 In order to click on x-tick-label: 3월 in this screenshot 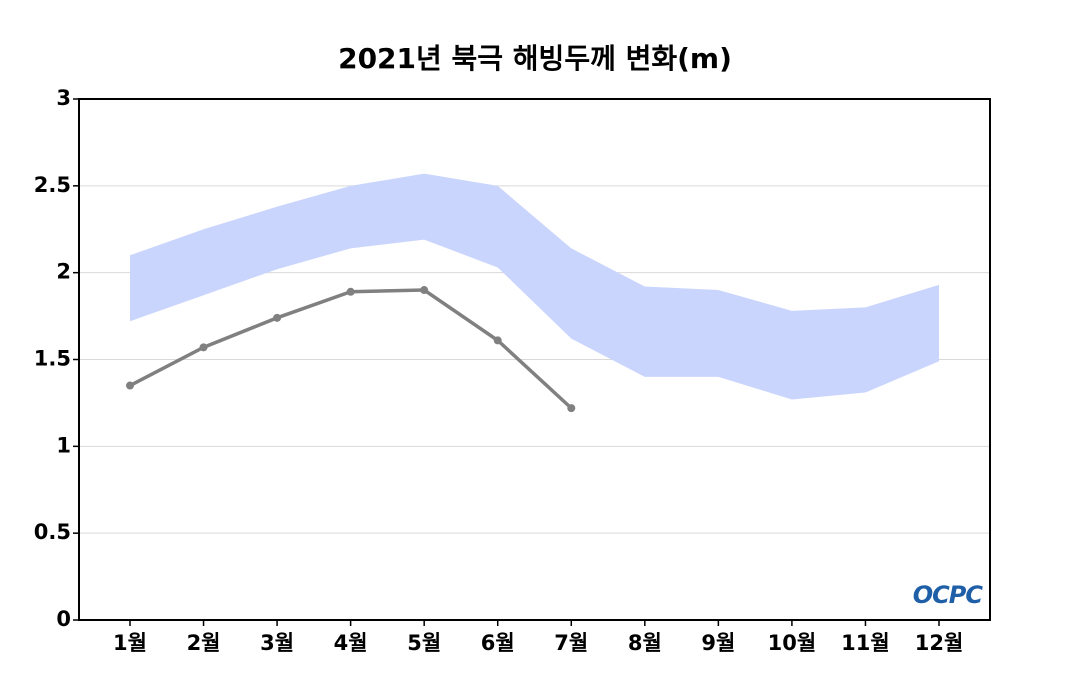, I will do `click(277, 643)`.